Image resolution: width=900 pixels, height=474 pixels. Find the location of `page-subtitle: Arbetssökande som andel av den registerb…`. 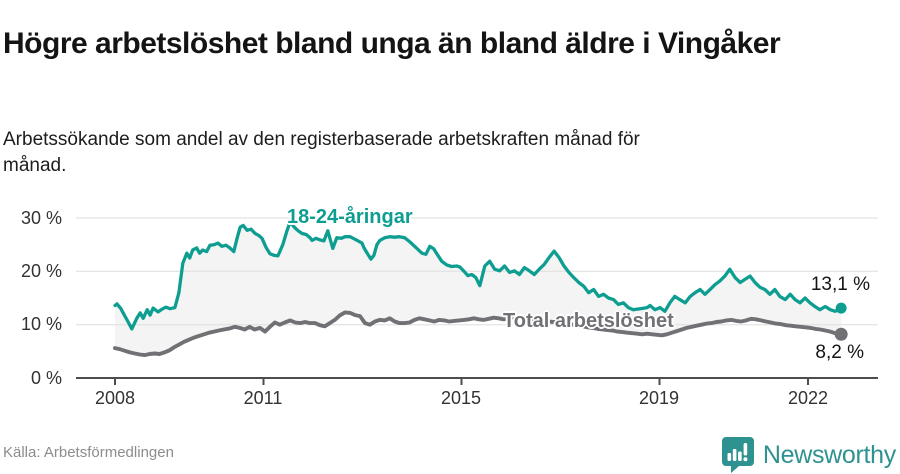

page-subtitle: Arbetssökande som andel av den registerb… is located at coordinates (321, 153).